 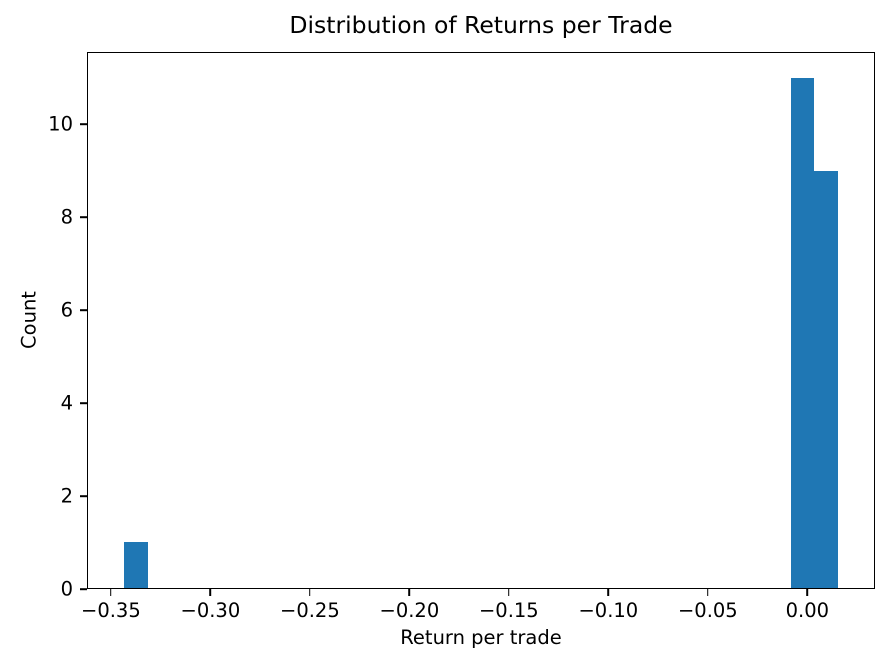 I want to click on x-tick-label: −0.30, so click(x=210, y=610).